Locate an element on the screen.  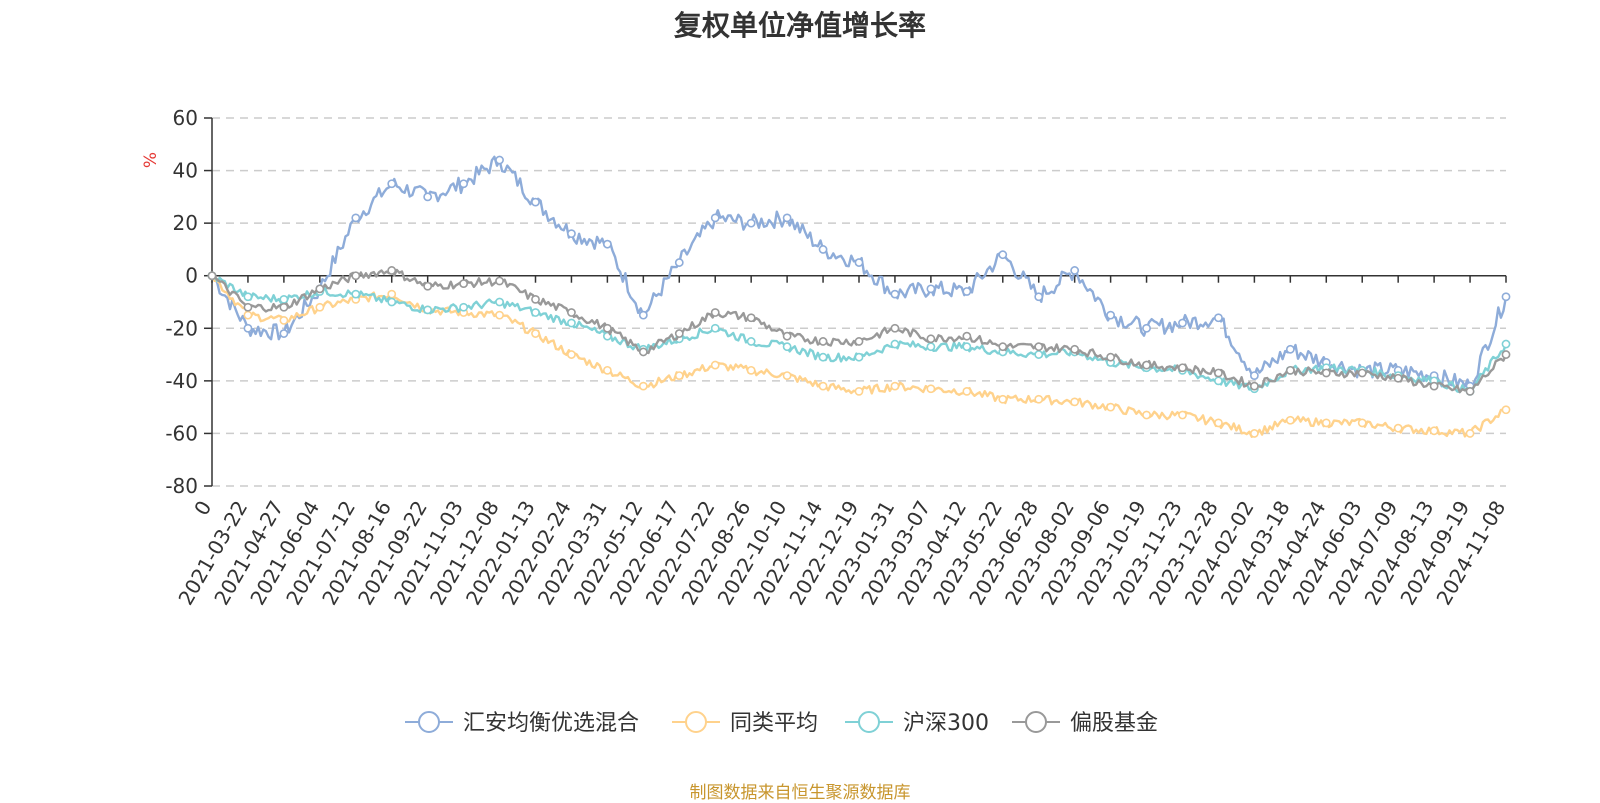
legend-item: 偏股基金 is located at coordinates (1085, 723).